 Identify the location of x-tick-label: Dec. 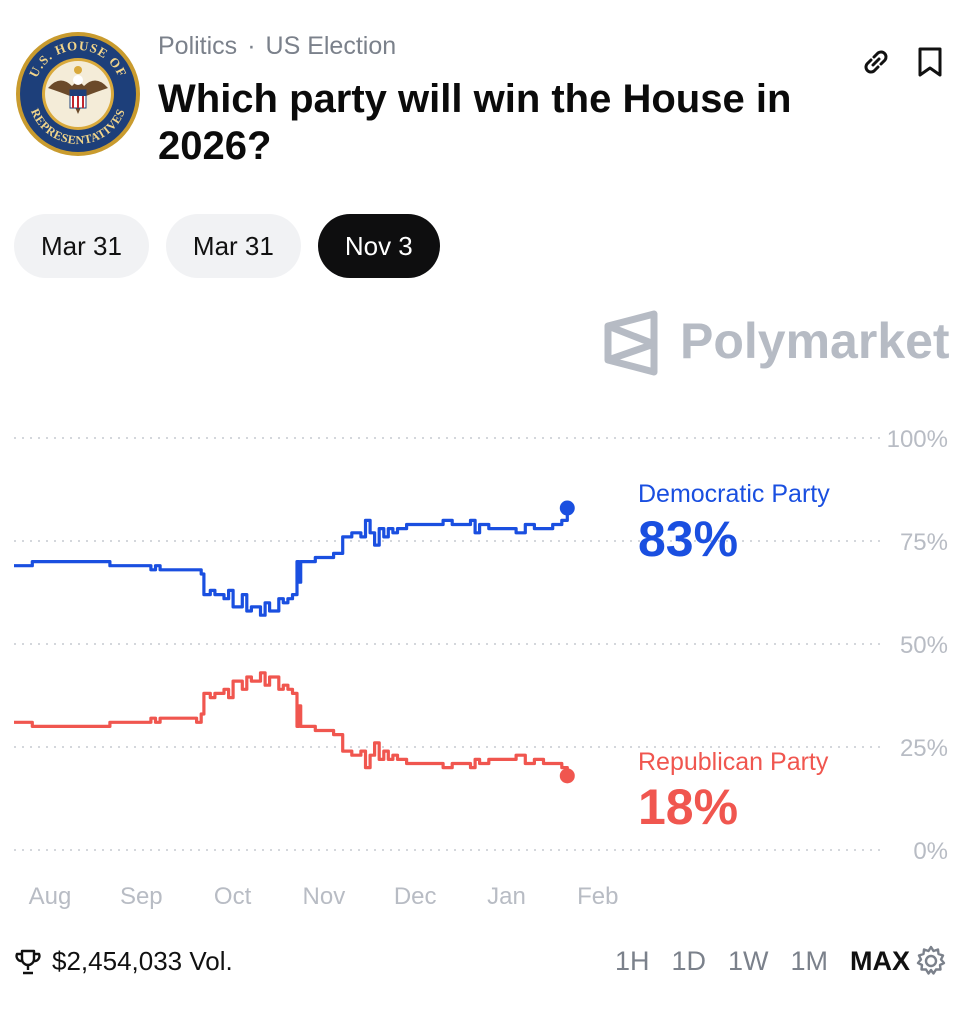
(415, 896).